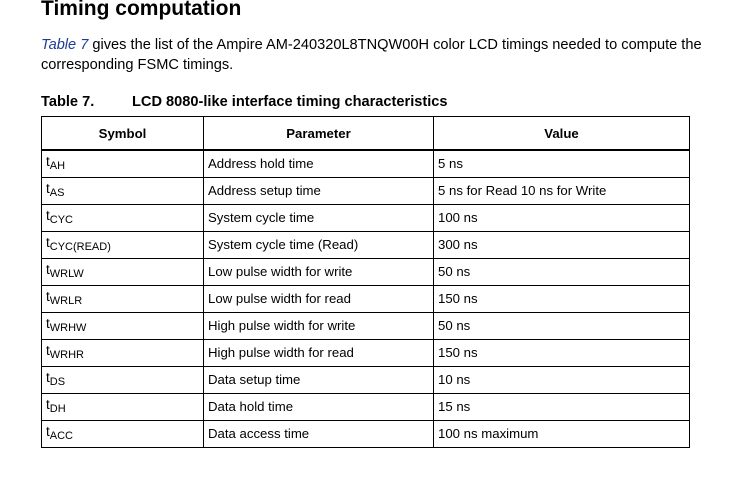  What do you see at coordinates (318, 191) in the screenshot?
I see `parameter-cell: Address setup time` at bounding box center [318, 191].